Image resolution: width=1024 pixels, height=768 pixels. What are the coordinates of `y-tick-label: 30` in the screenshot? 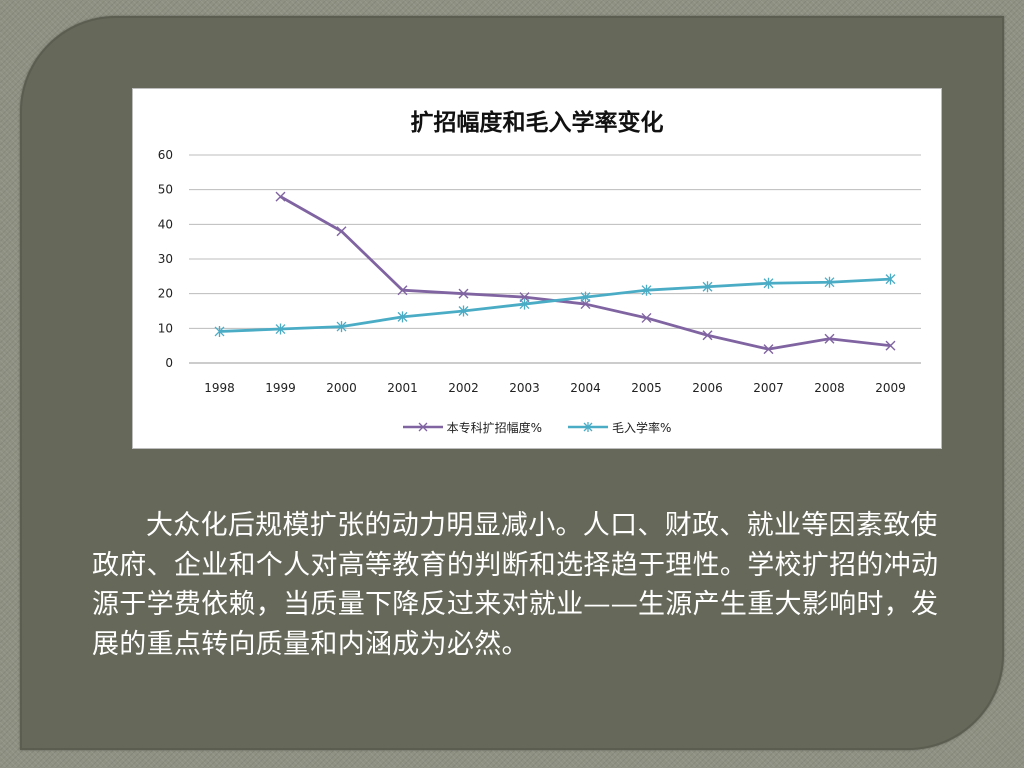 It's located at (165, 259).